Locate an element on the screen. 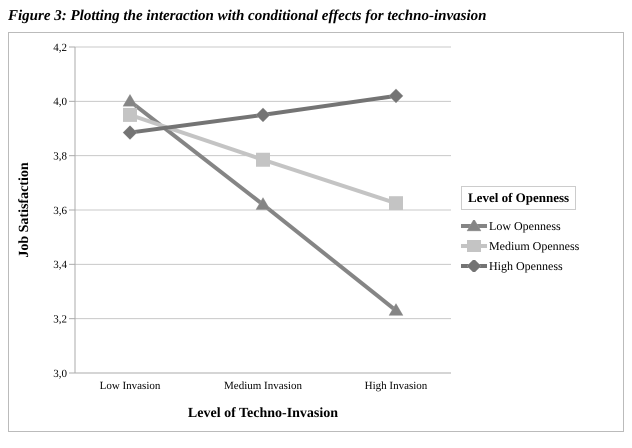  x-tick-label: Low Invasion is located at coordinates (130, 386).